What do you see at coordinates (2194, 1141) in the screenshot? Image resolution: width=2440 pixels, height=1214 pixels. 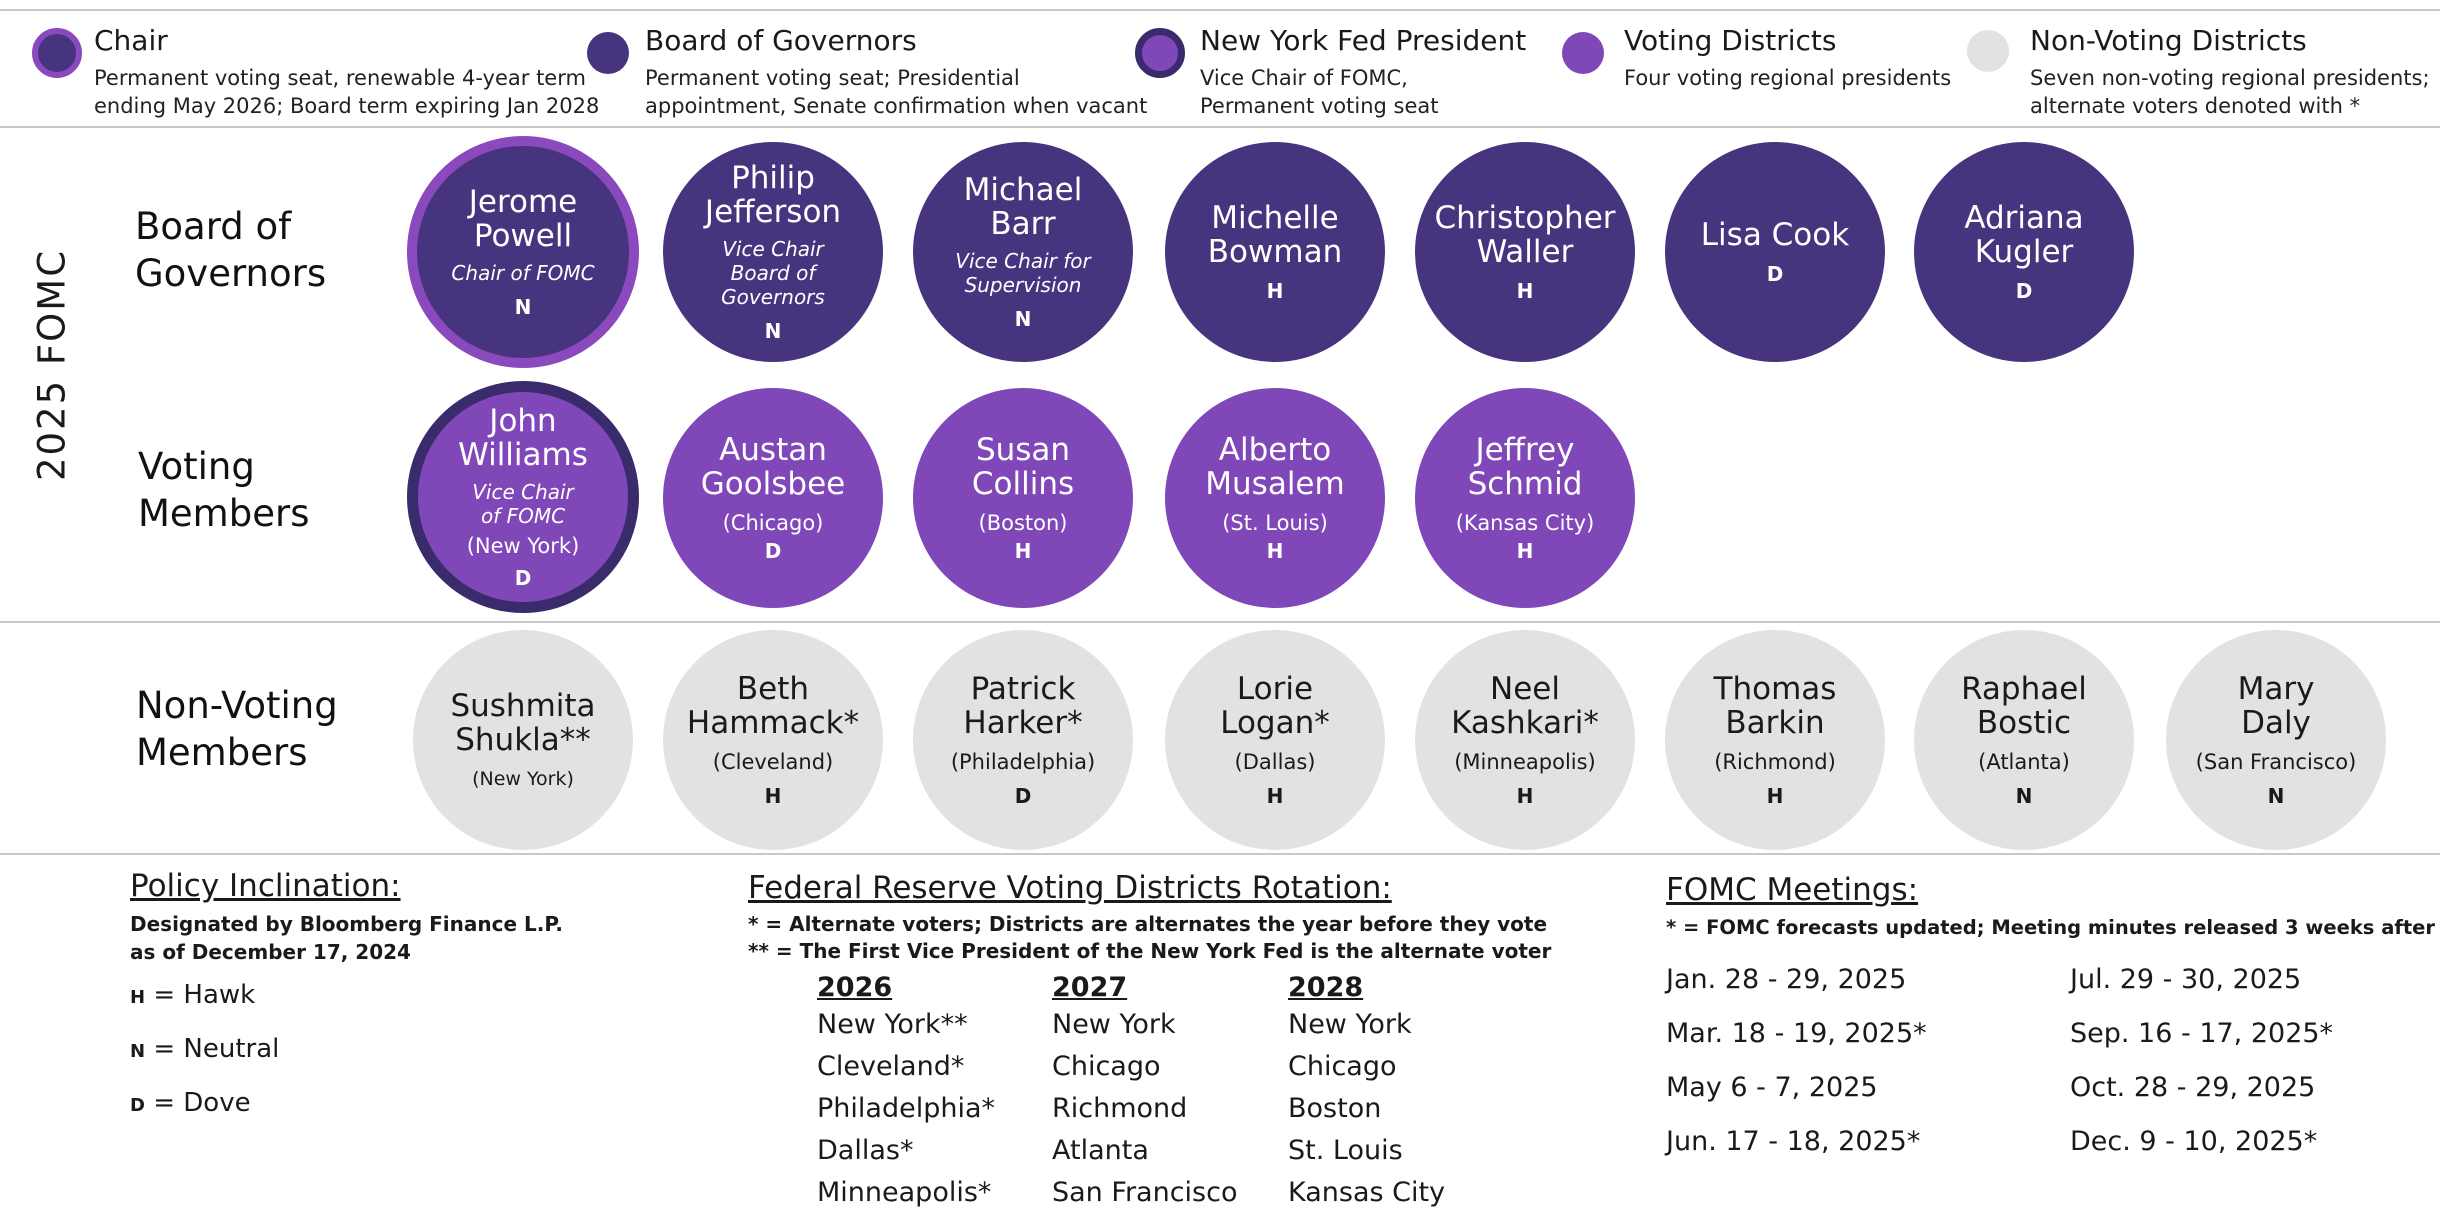 I see `meeting-date: Dec. 9 - 10, 2025*` at bounding box center [2194, 1141].